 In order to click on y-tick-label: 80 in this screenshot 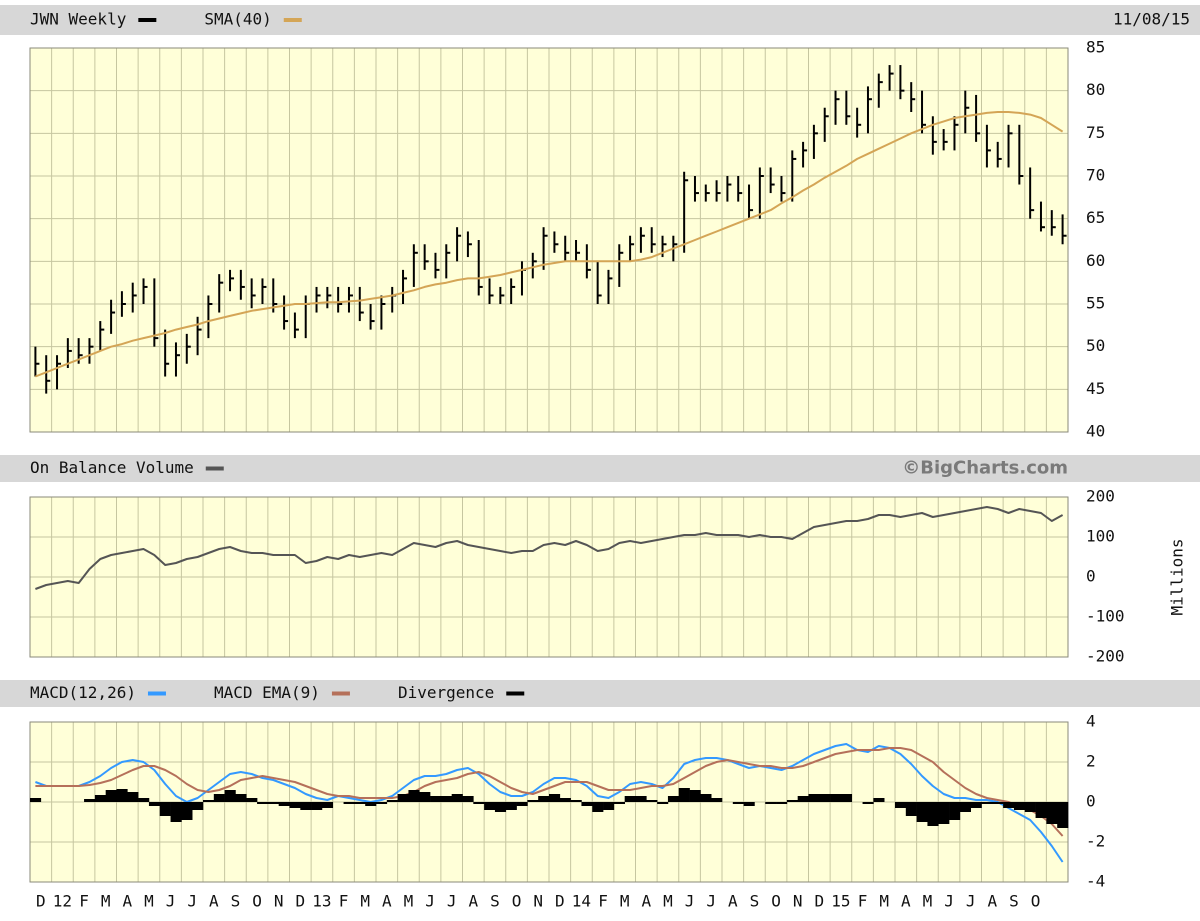, I will do `click(1095, 89)`.